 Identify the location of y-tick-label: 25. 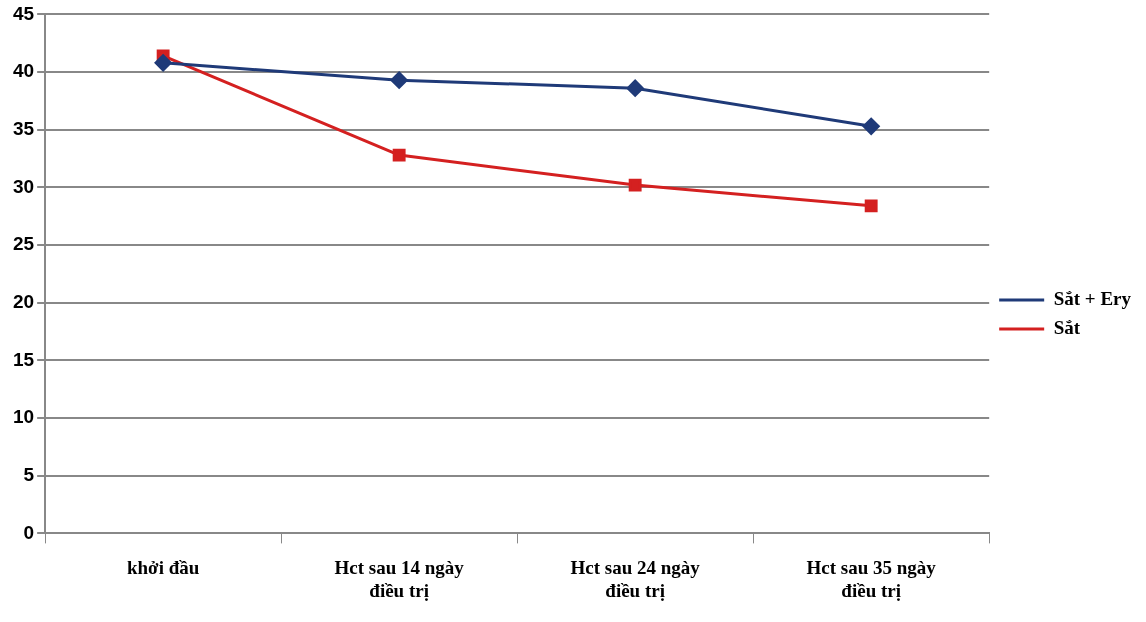
(23, 244).